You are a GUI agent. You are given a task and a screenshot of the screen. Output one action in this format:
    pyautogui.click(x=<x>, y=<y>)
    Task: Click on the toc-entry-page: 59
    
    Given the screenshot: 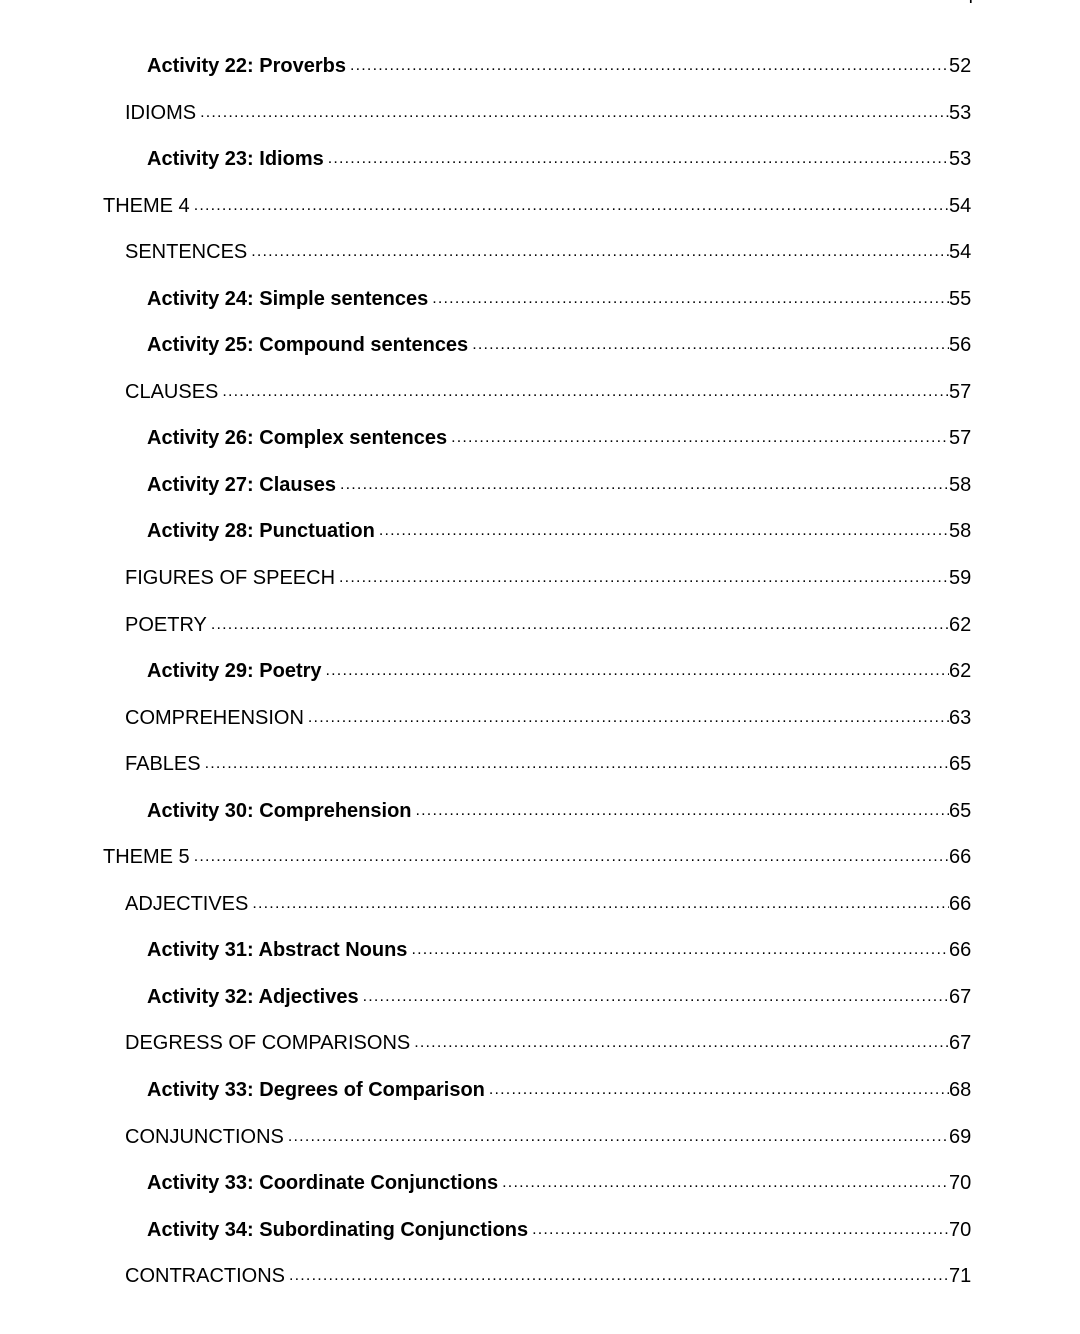 What is the action you would take?
    pyautogui.click(x=960, y=578)
    